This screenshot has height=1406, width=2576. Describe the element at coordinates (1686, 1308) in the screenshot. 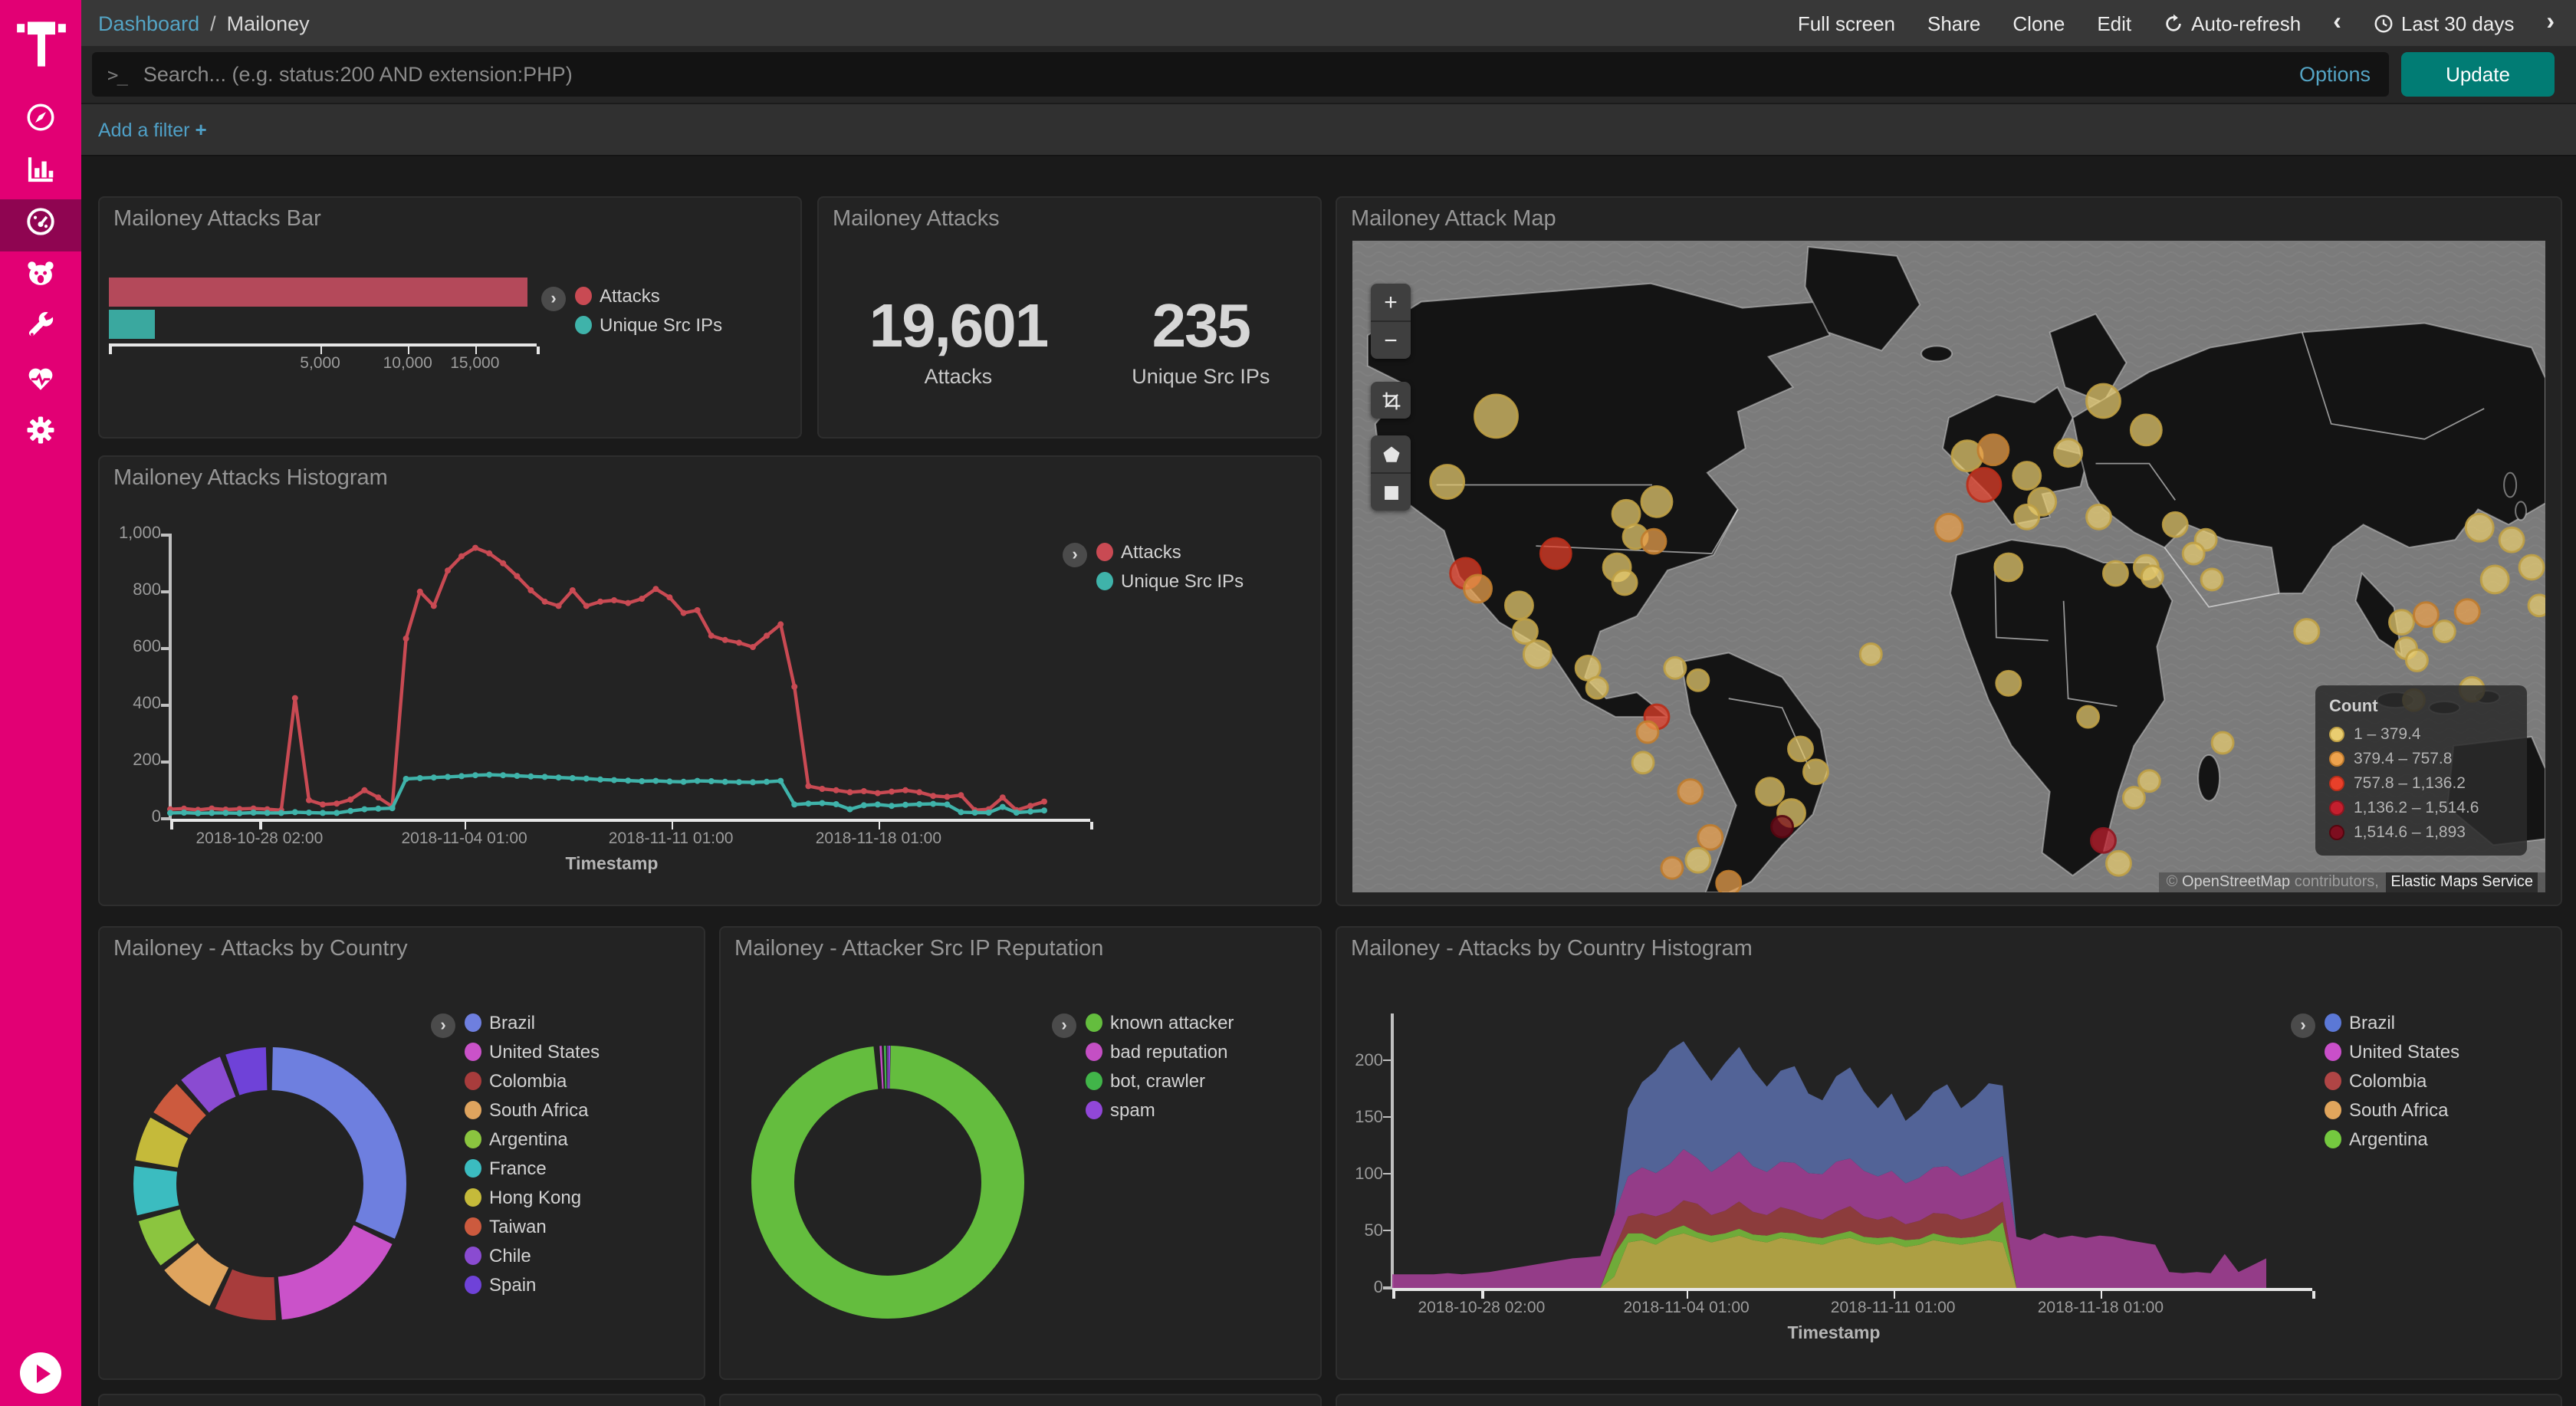

I see `x-tick-label: 2018-11-04 01:00` at that location.